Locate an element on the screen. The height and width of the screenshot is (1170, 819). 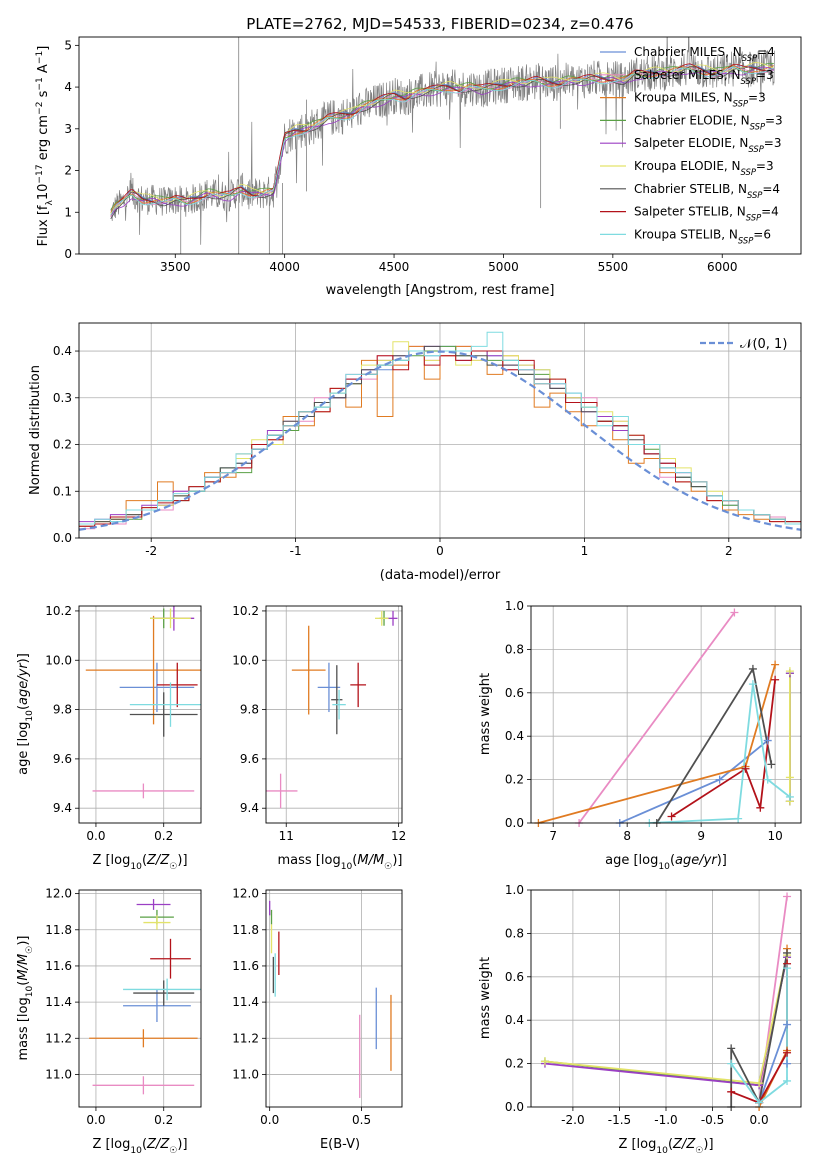
y-tick-label: 9.6 is located at coordinates (249, 759).